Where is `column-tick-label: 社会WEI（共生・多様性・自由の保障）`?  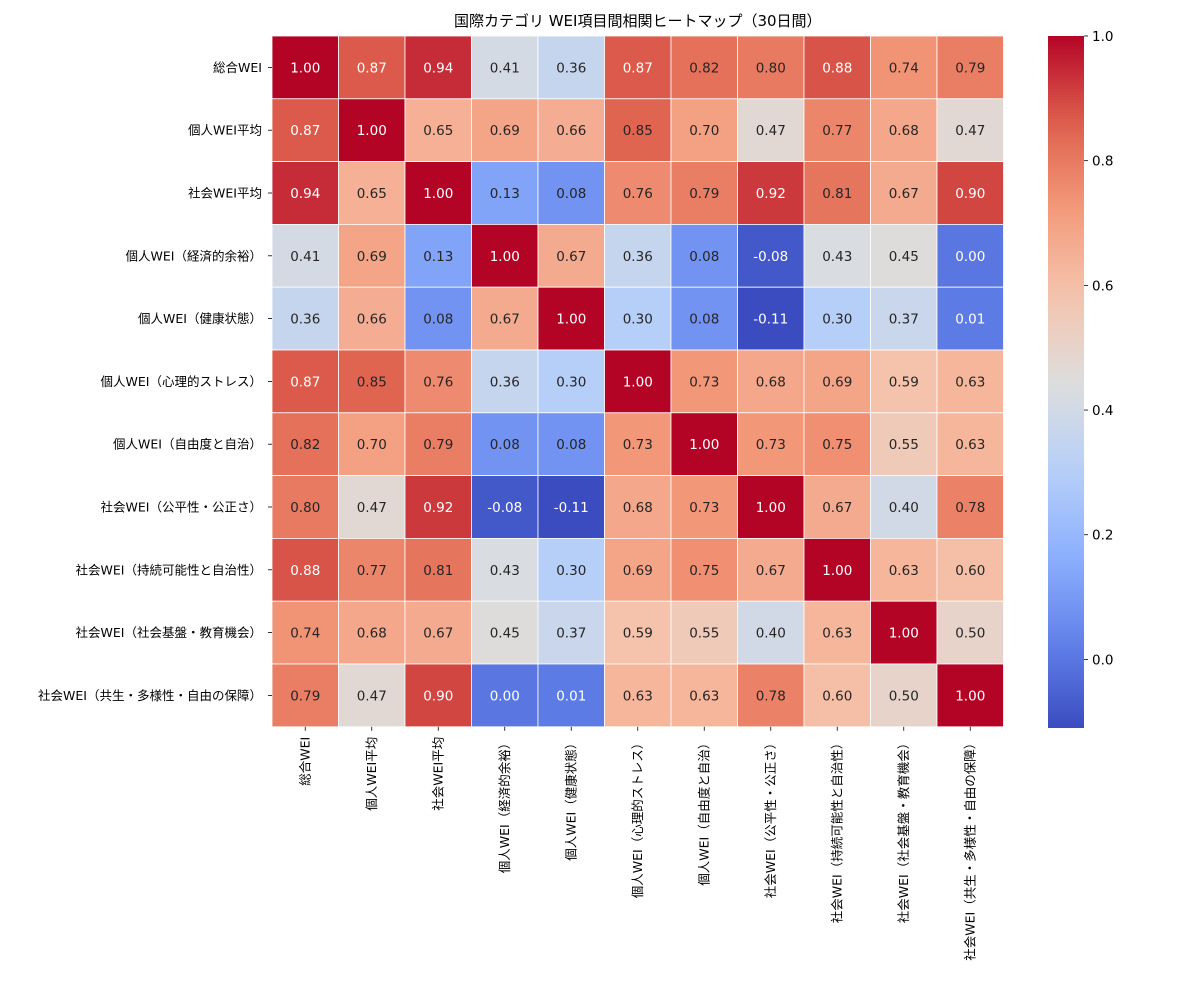
column-tick-label: 社会WEI（共生・多様性・自由の保障） is located at coordinates (970, 849).